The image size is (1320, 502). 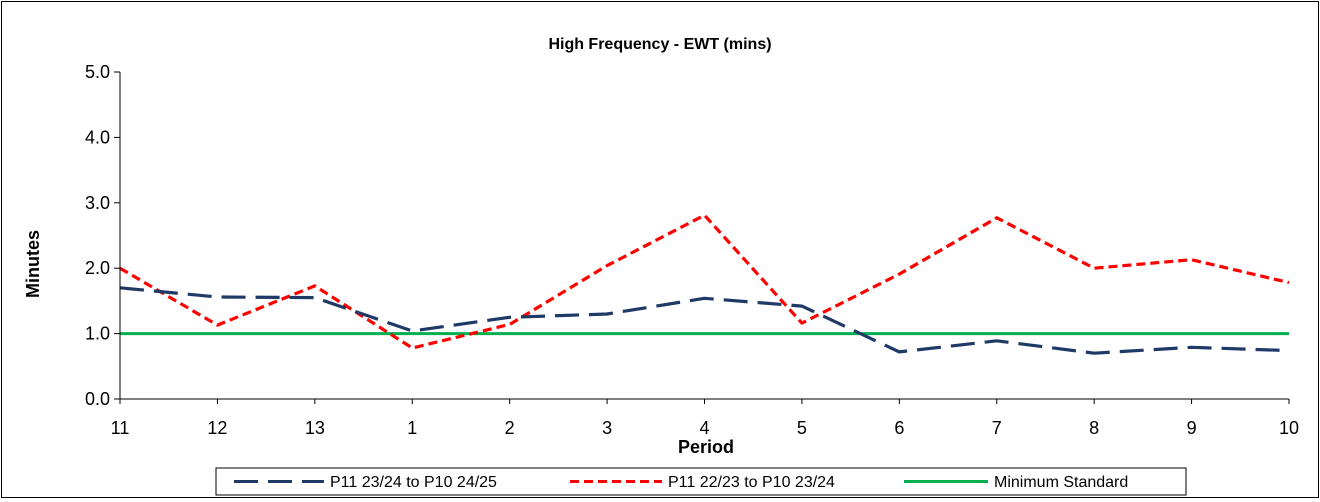 What do you see at coordinates (997, 428) in the screenshot?
I see `x-tick-label: 7` at bounding box center [997, 428].